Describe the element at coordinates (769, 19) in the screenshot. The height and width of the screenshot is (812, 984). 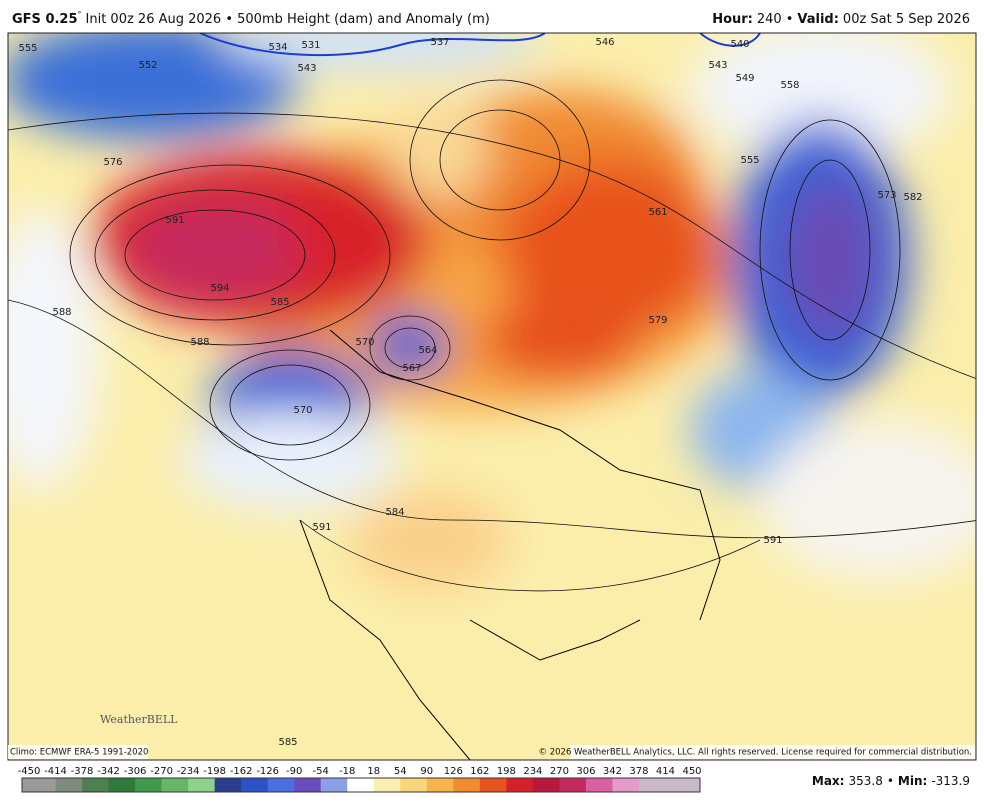
I see `hour: 240` at that location.